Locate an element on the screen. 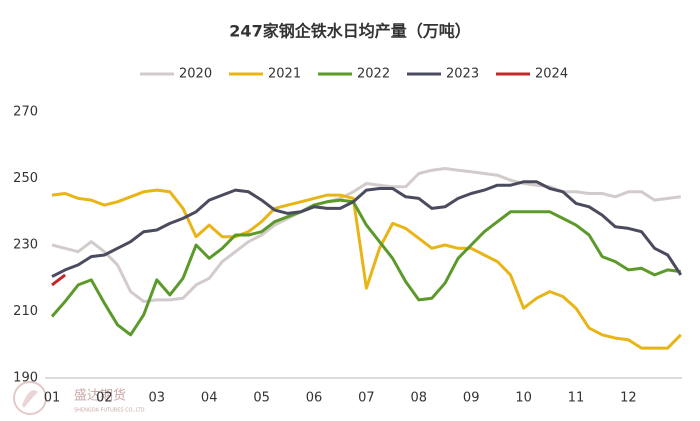  legend-label: 2023 is located at coordinates (462, 74).